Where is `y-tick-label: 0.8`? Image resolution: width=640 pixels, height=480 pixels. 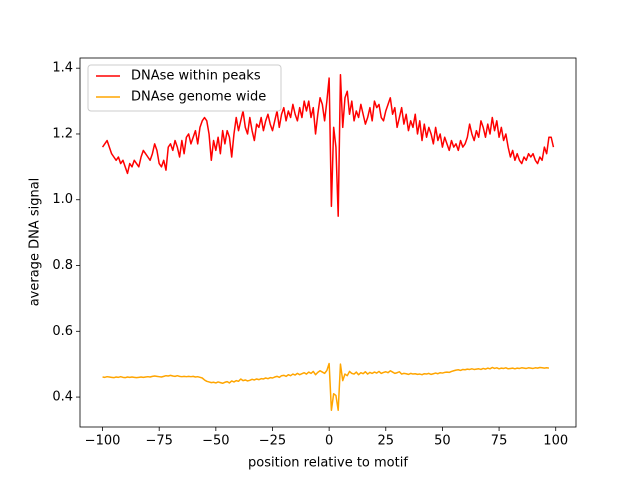
y-tick-label: 0.8 is located at coordinates (62, 265).